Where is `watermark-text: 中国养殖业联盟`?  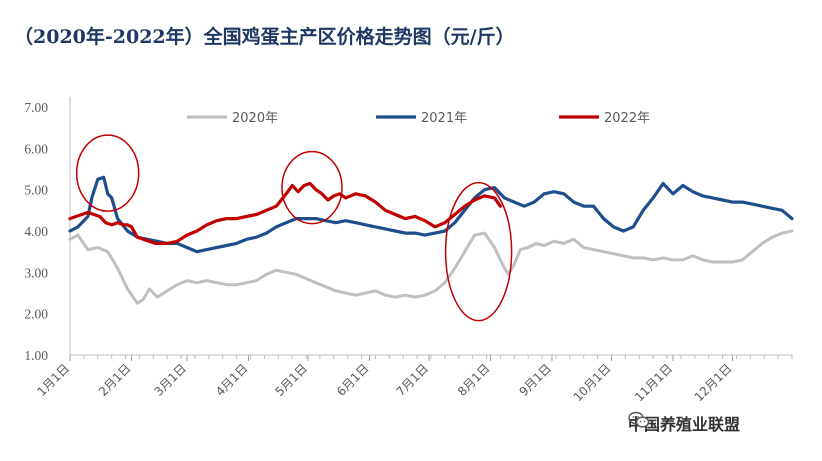 watermark-text: 中国养殖业联盟 is located at coordinates (684, 424).